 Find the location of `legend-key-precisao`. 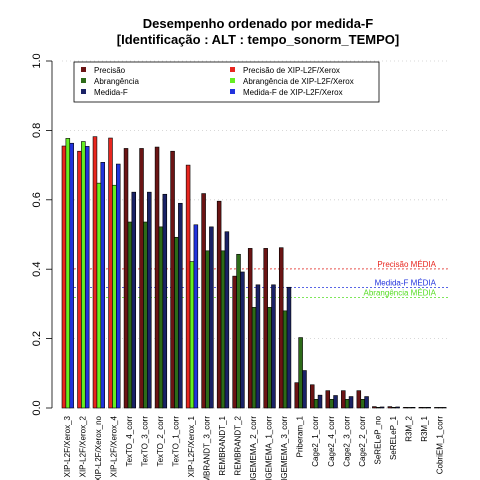

legend-key-precisao is located at coordinates (83, 69).